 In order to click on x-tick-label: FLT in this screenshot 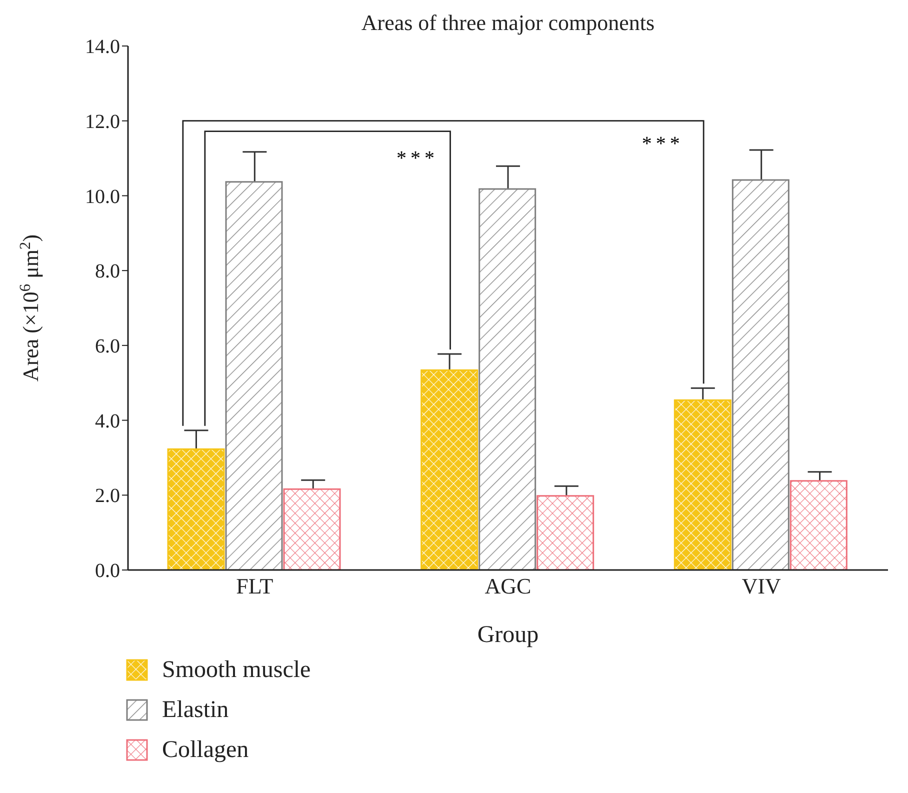, I will do `click(255, 586)`.